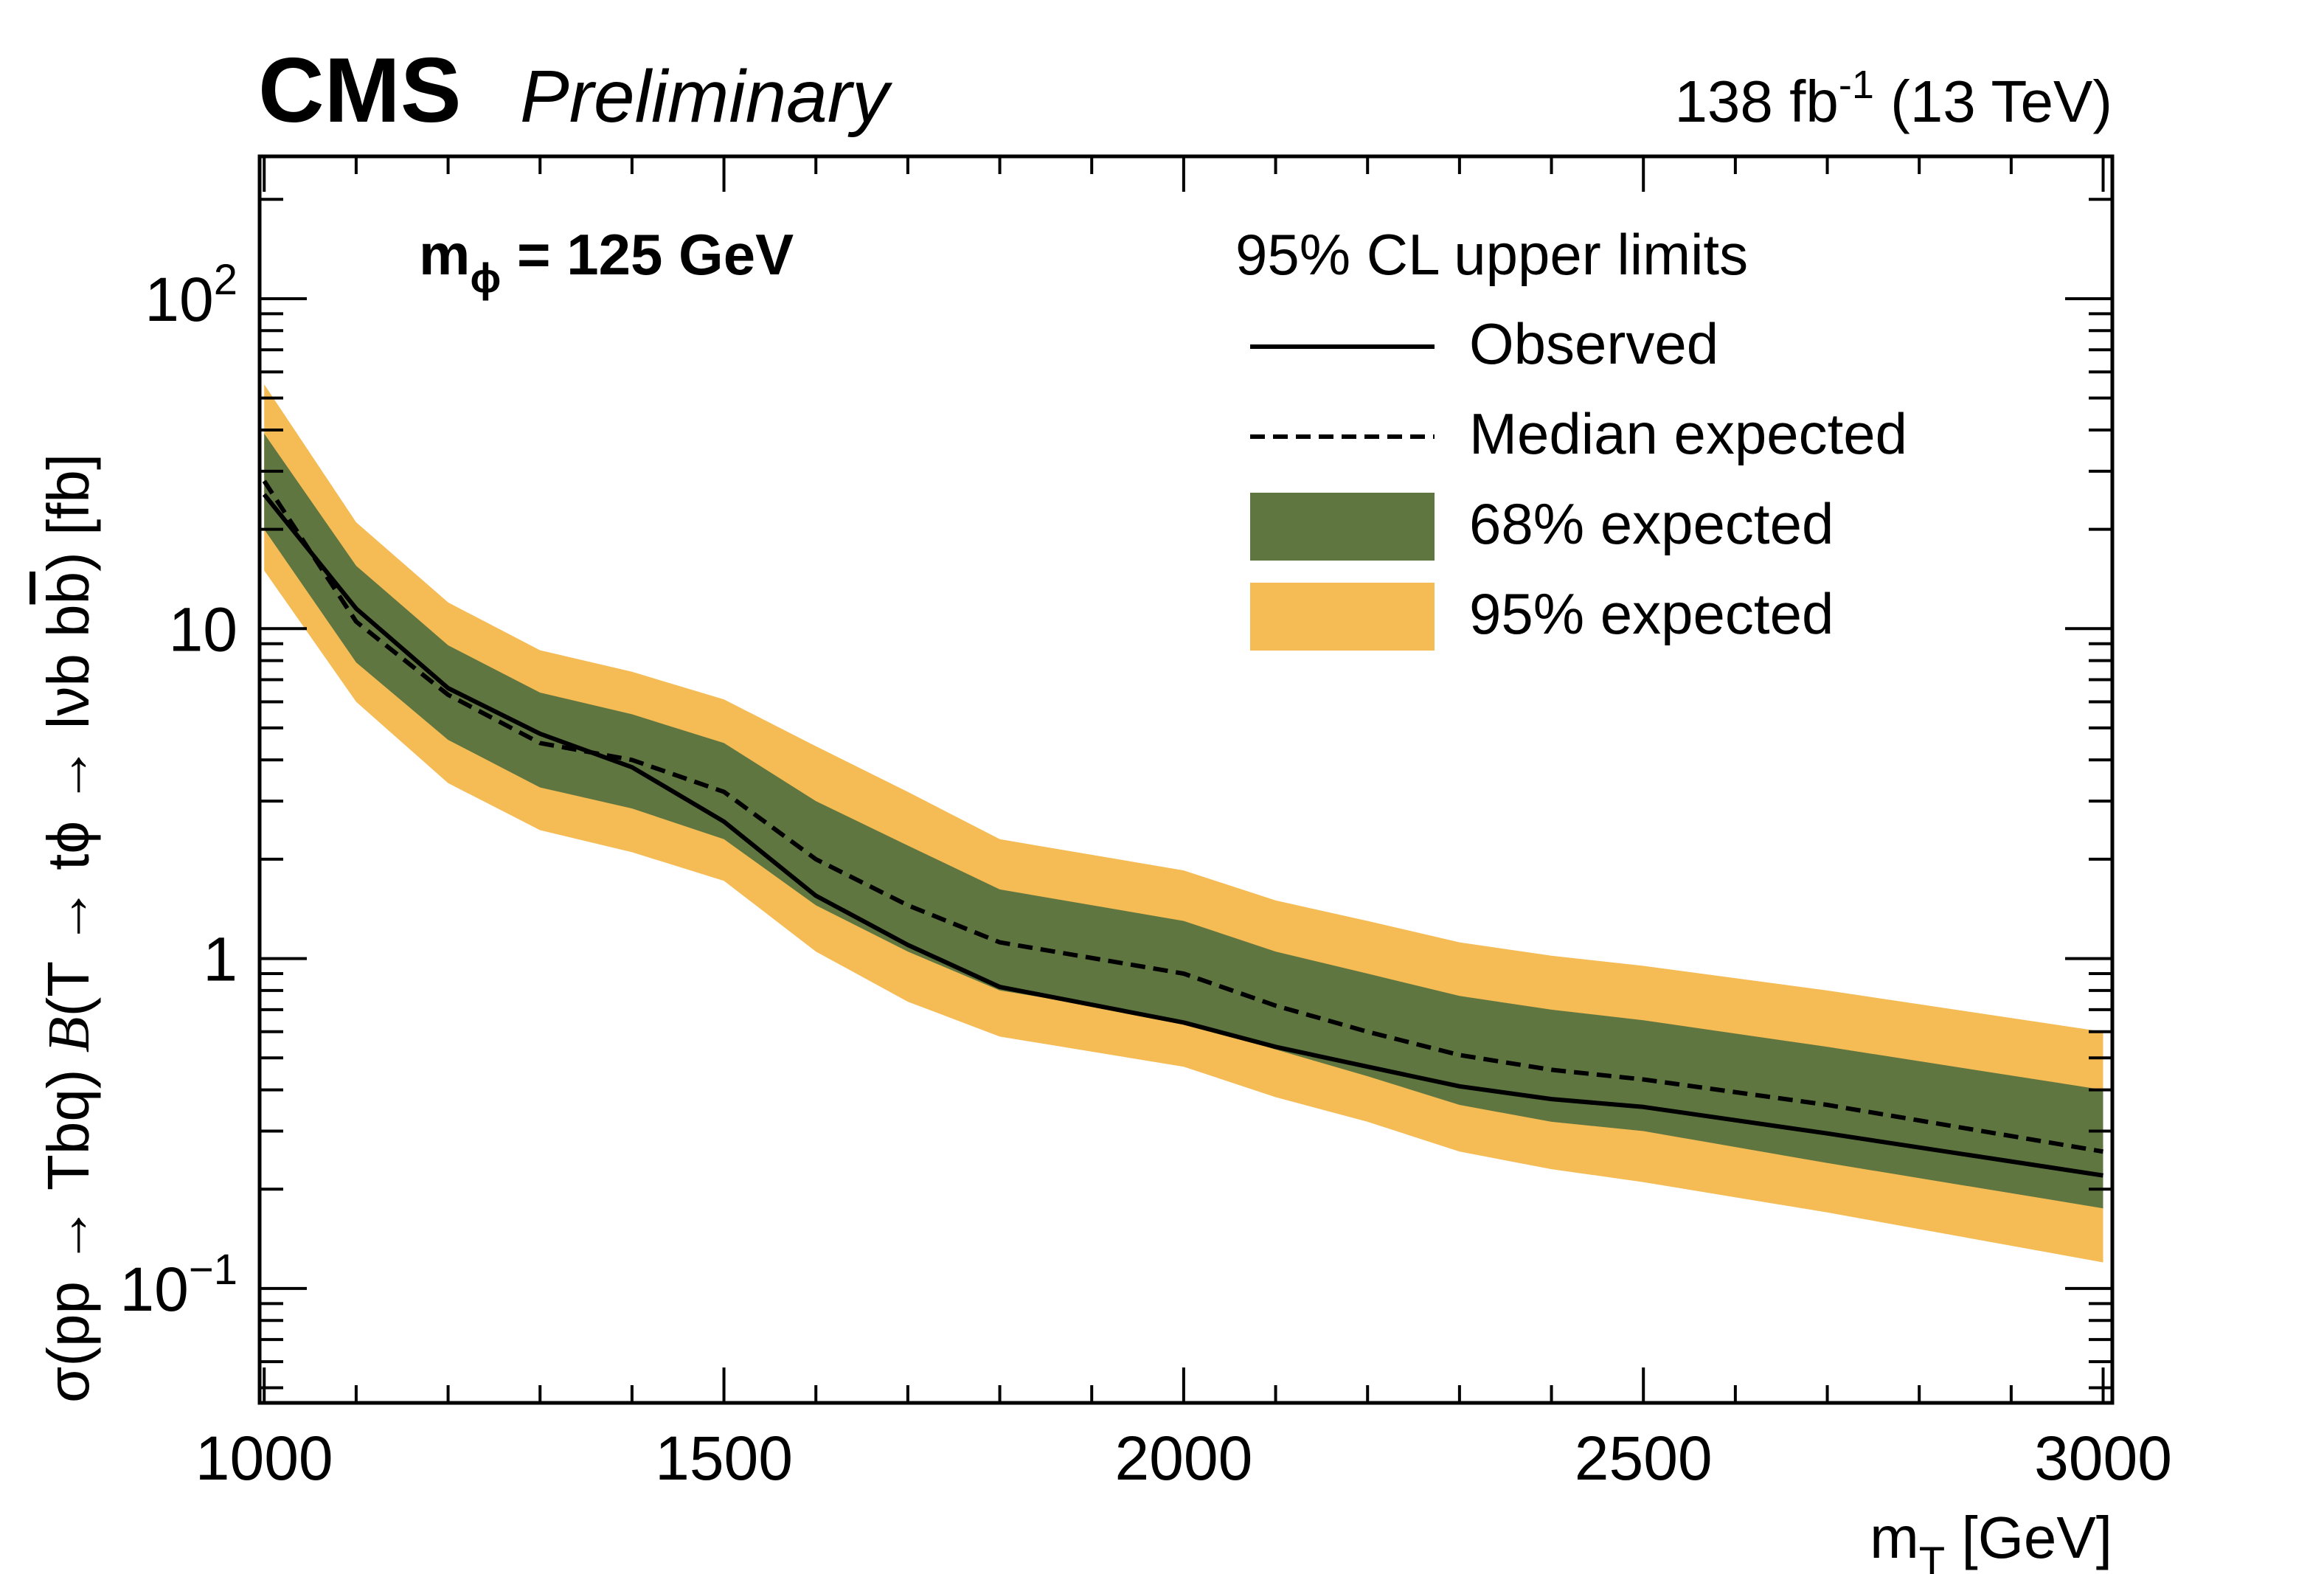 The height and width of the screenshot is (1574, 2324). What do you see at coordinates (1594, 343) in the screenshot?
I see `legend-observed-label: Observed` at bounding box center [1594, 343].